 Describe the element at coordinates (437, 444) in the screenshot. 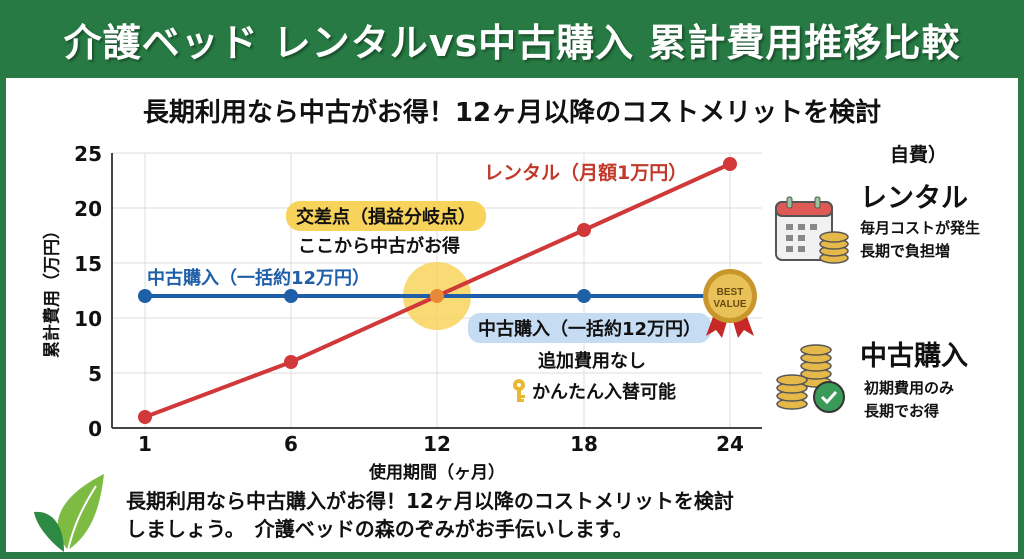

I see `x-tick: 12` at that location.